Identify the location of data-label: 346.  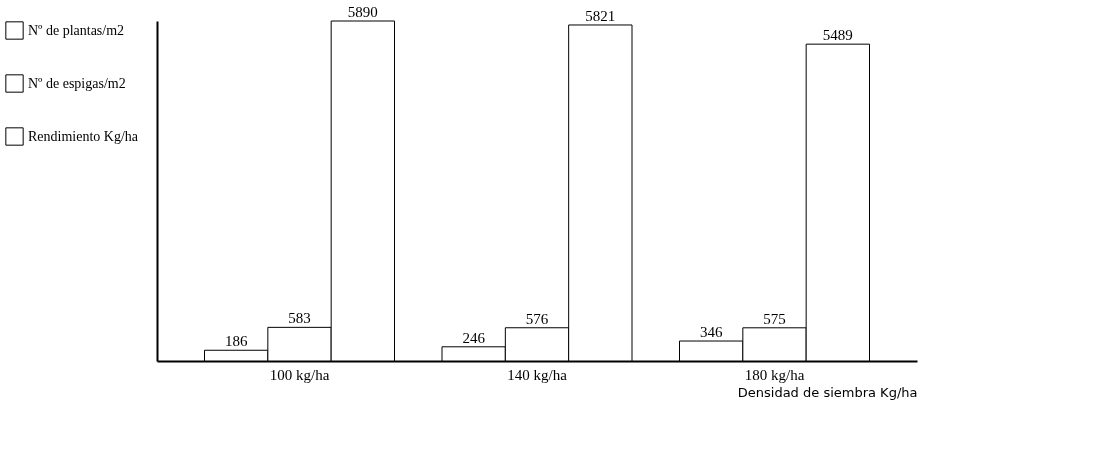
(711, 332).